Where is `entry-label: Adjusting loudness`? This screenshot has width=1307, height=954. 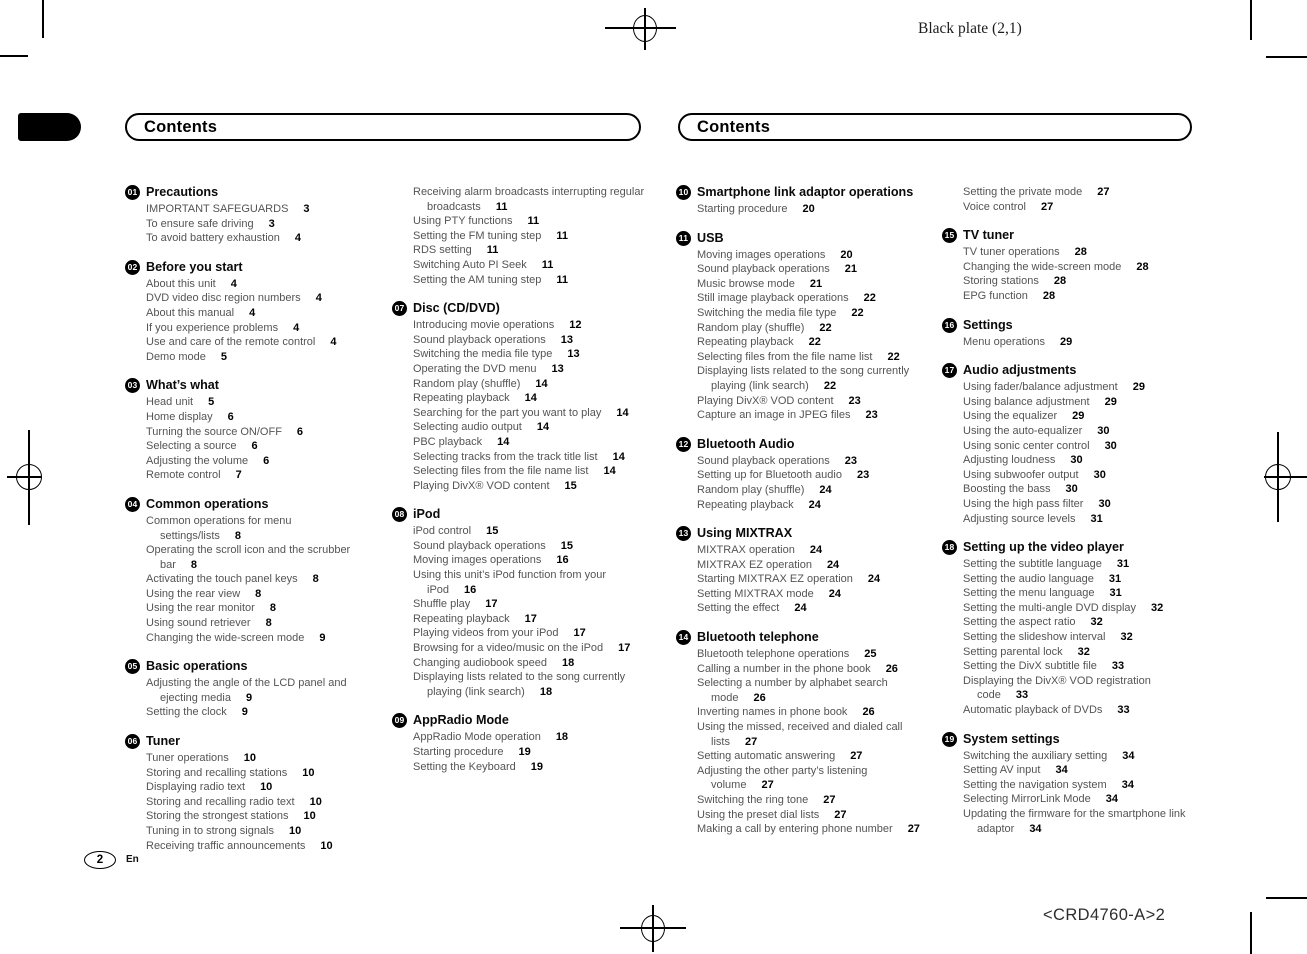 entry-label: Adjusting loudness is located at coordinates (1009, 460).